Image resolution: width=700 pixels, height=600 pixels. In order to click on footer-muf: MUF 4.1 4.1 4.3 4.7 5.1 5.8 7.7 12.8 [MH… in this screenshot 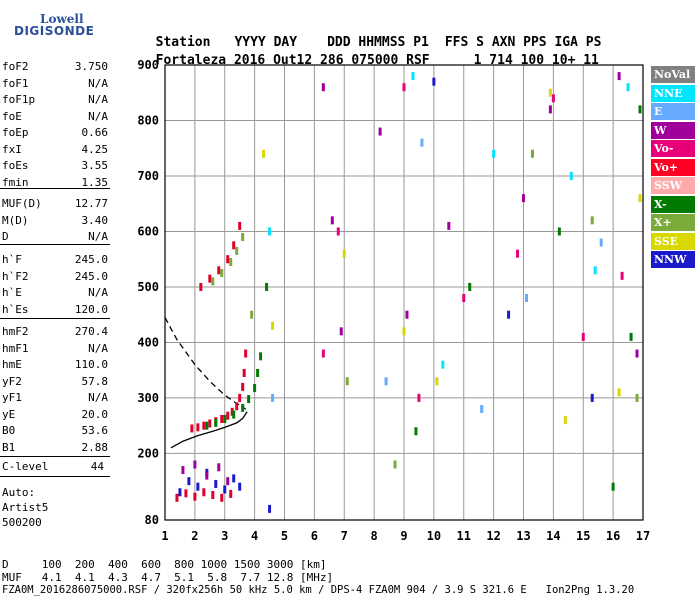, I will do `click(168, 577)`.